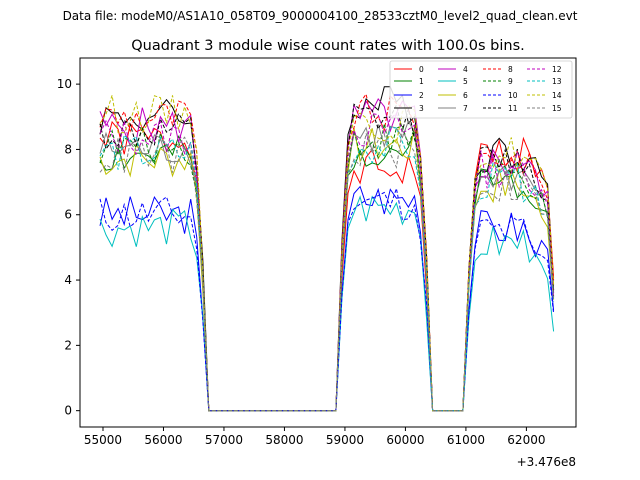 This screenshot has height=480, width=640. I want to click on y-tick-label: 8, so click(68, 149).